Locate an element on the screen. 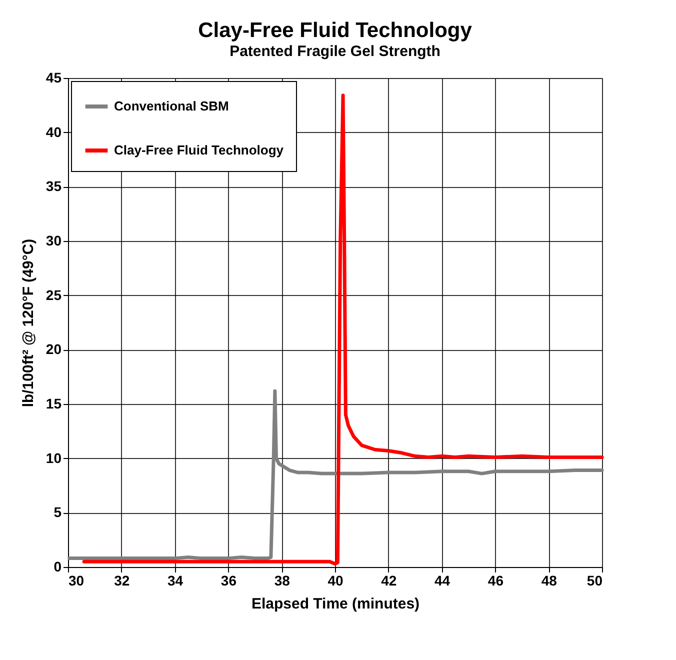 Image resolution: width=676 pixels, height=660 pixels. y-tick-label: 25 is located at coordinates (54, 294).